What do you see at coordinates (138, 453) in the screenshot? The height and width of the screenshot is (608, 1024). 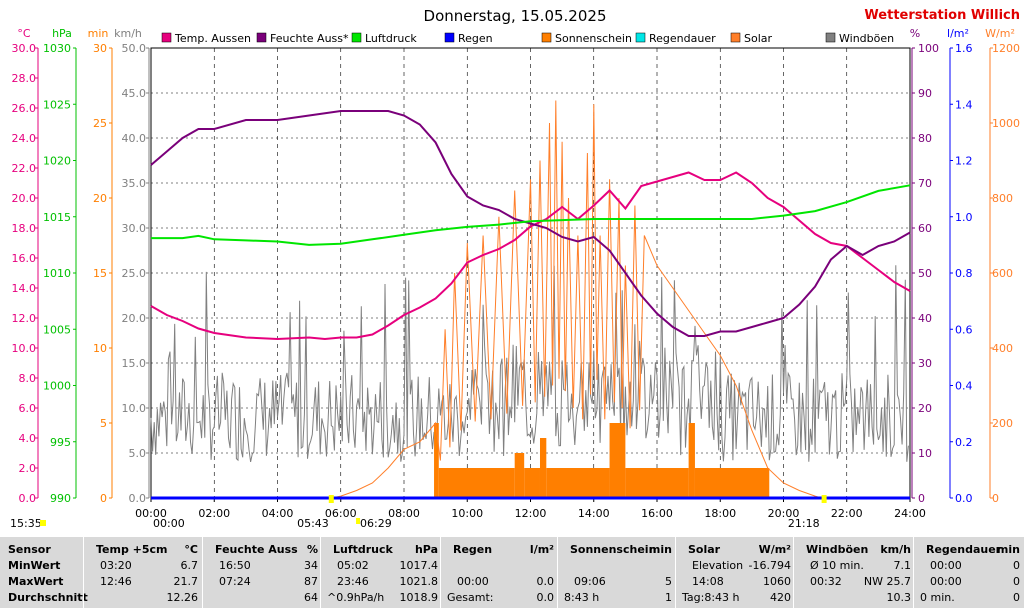 I see `tick-label-wind: 5.0` at bounding box center [138, 453].